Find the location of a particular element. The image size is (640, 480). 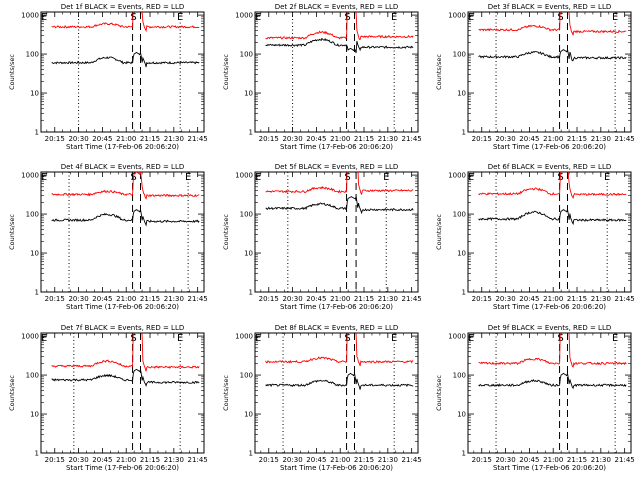

panel-title: Det 1f BLACK = Events, RED = LLD is located at coordinates (122, 7).